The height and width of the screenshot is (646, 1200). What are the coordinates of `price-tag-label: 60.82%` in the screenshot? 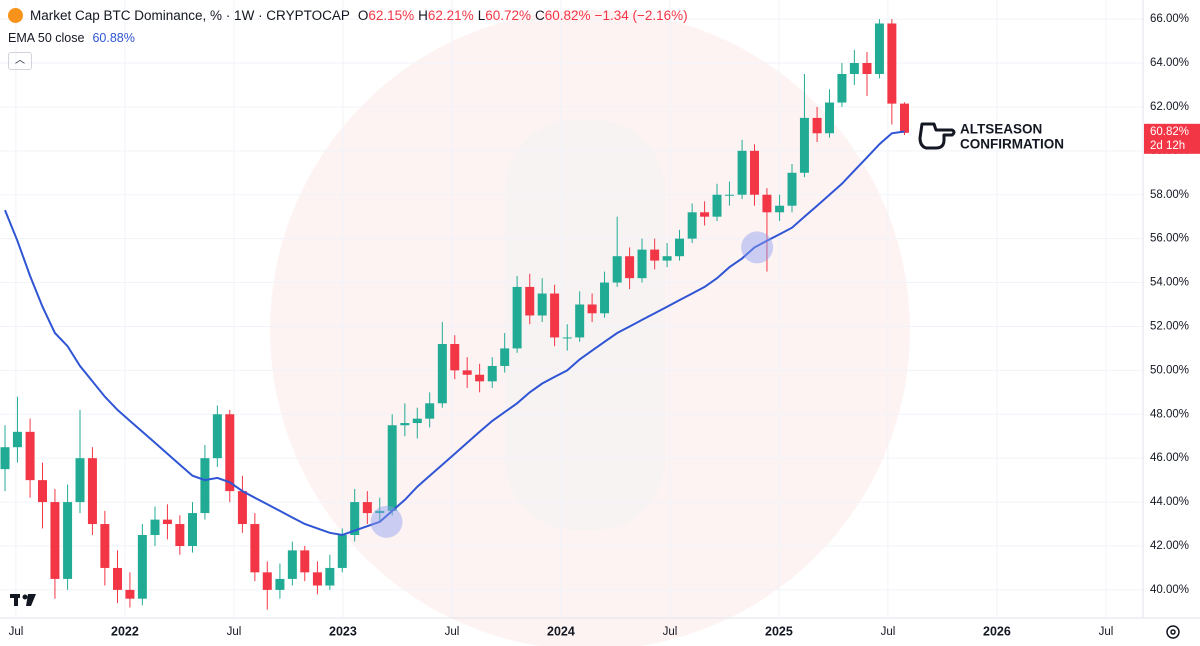 It's located at (1169, 132).